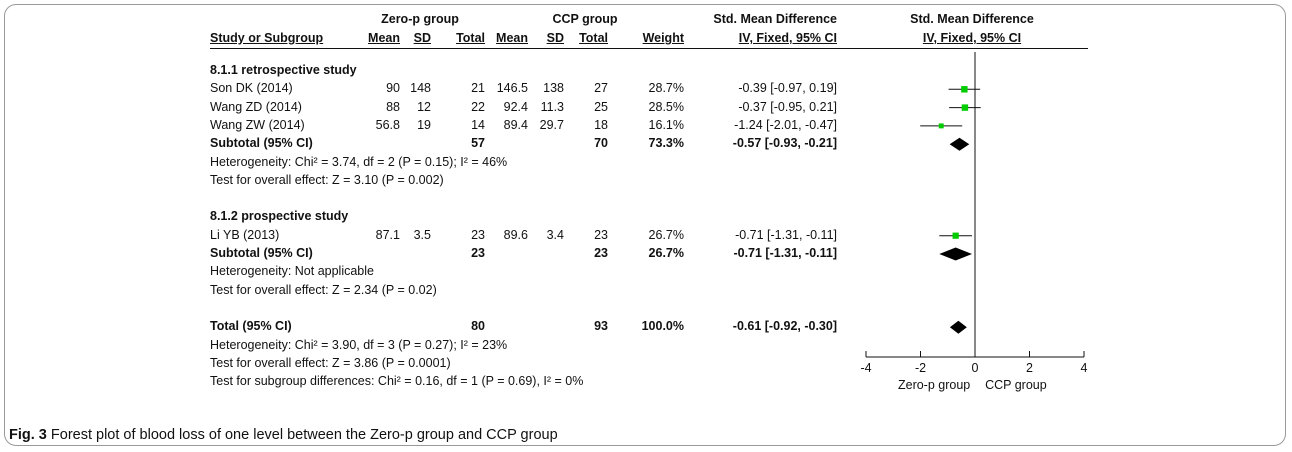 The height and width of the screenshot is (452, 1292). What do you see at coordinates (384, 38) in the screenshot?
I see `mean1-header: Mean` at bounding box center [384, 38].